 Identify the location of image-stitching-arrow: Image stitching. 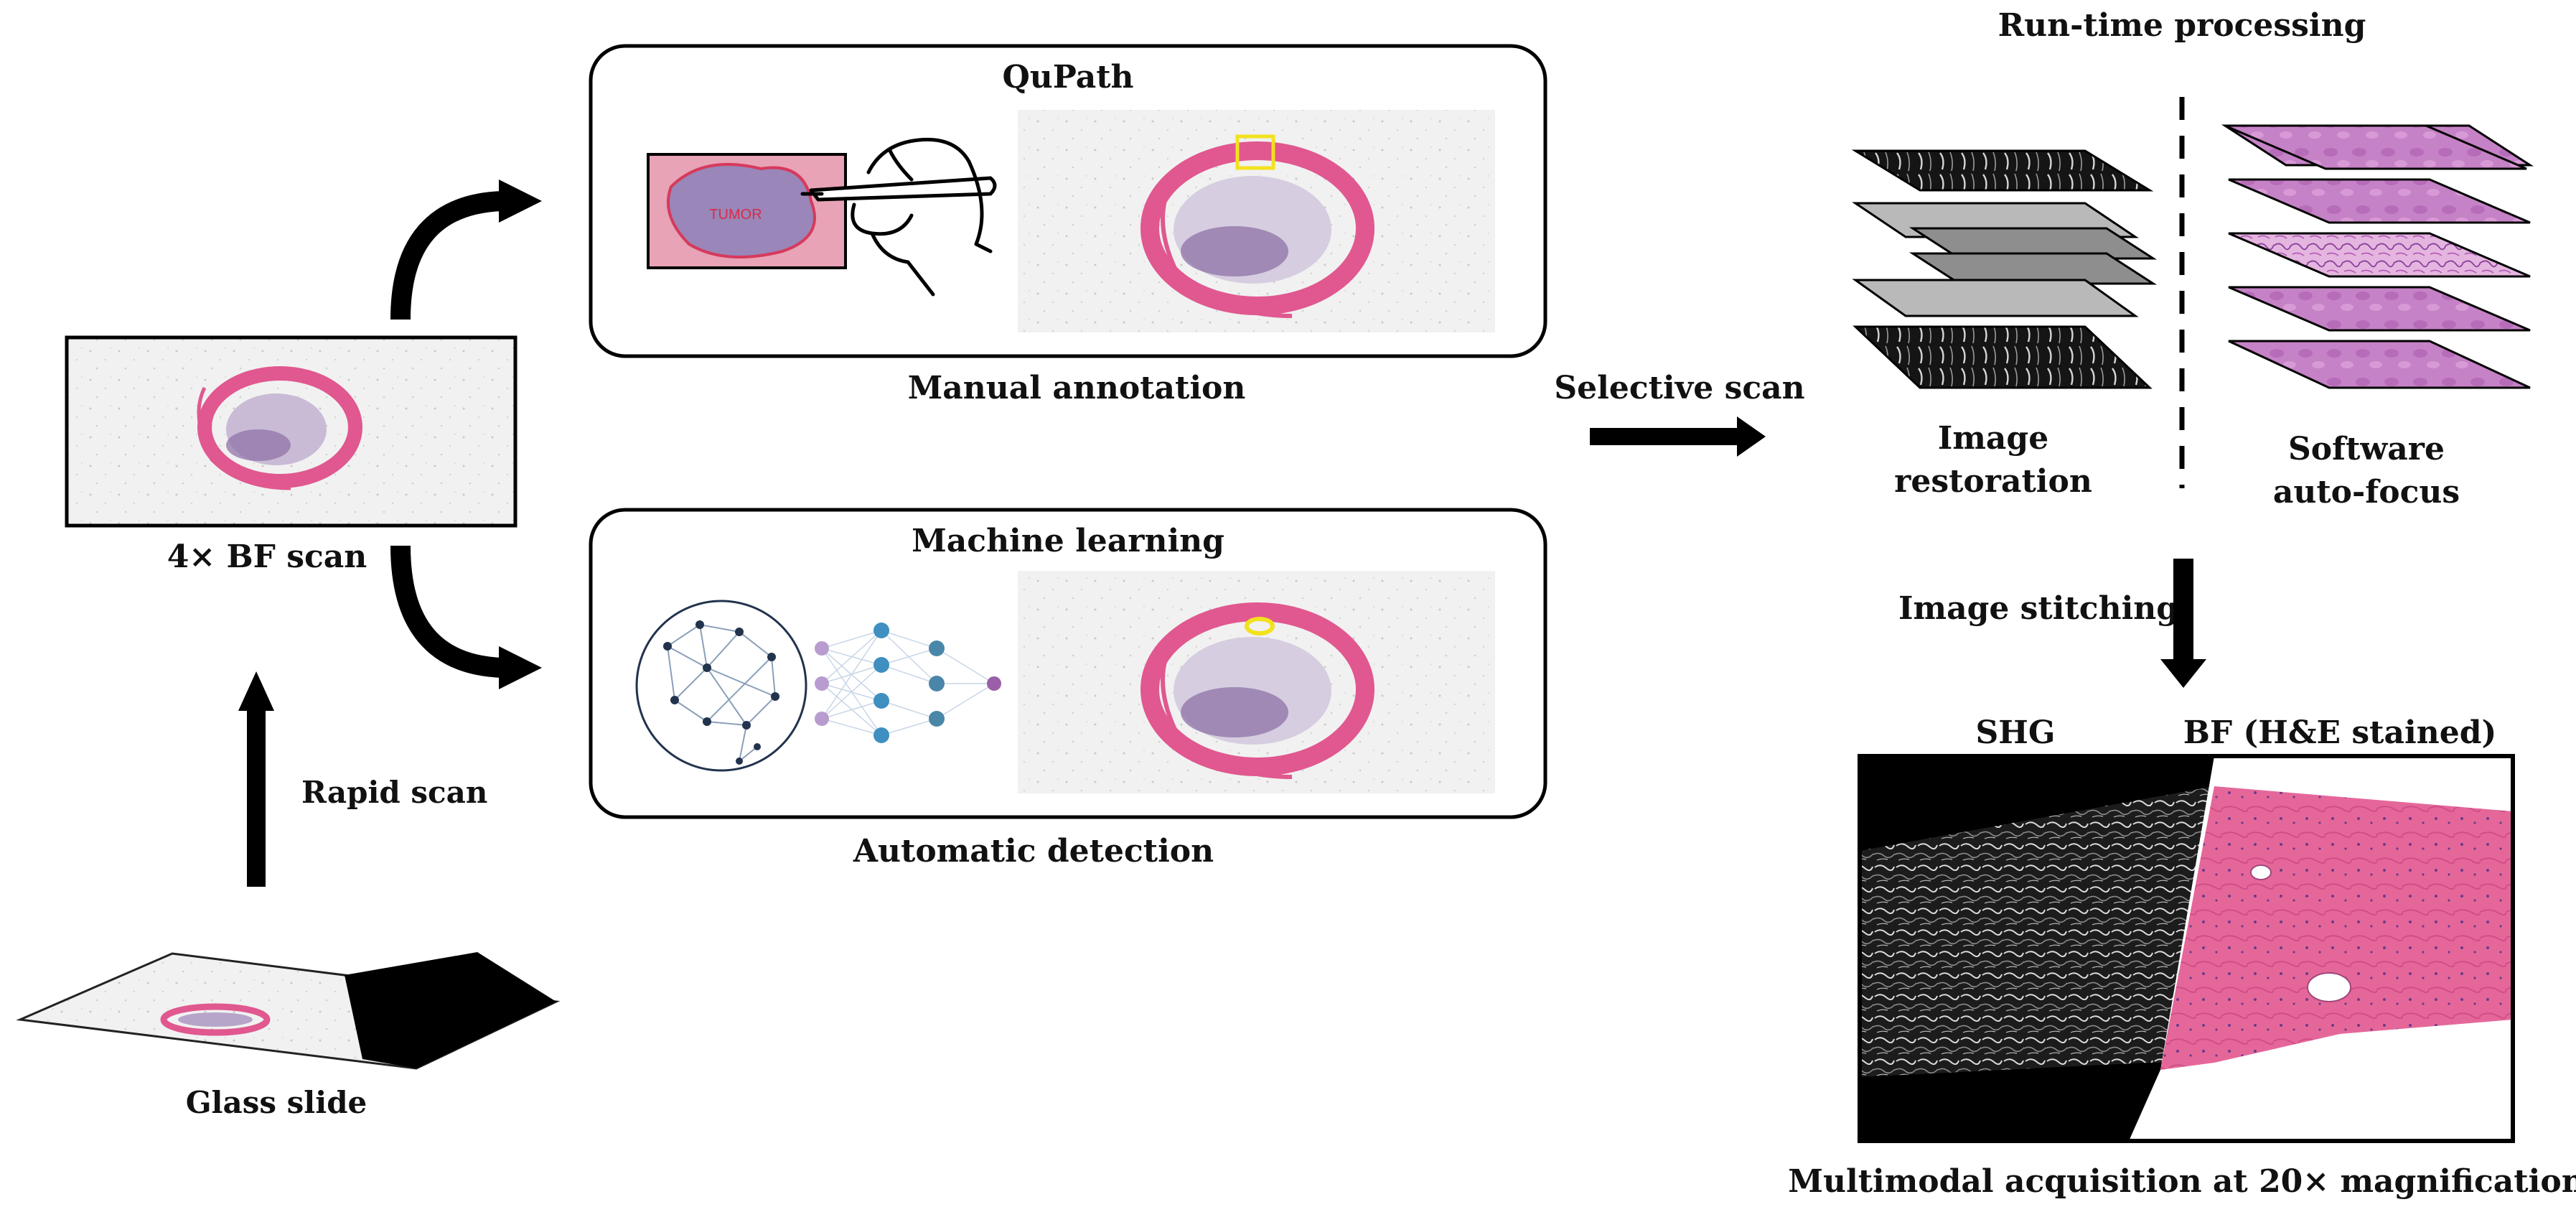
(2052, 623).